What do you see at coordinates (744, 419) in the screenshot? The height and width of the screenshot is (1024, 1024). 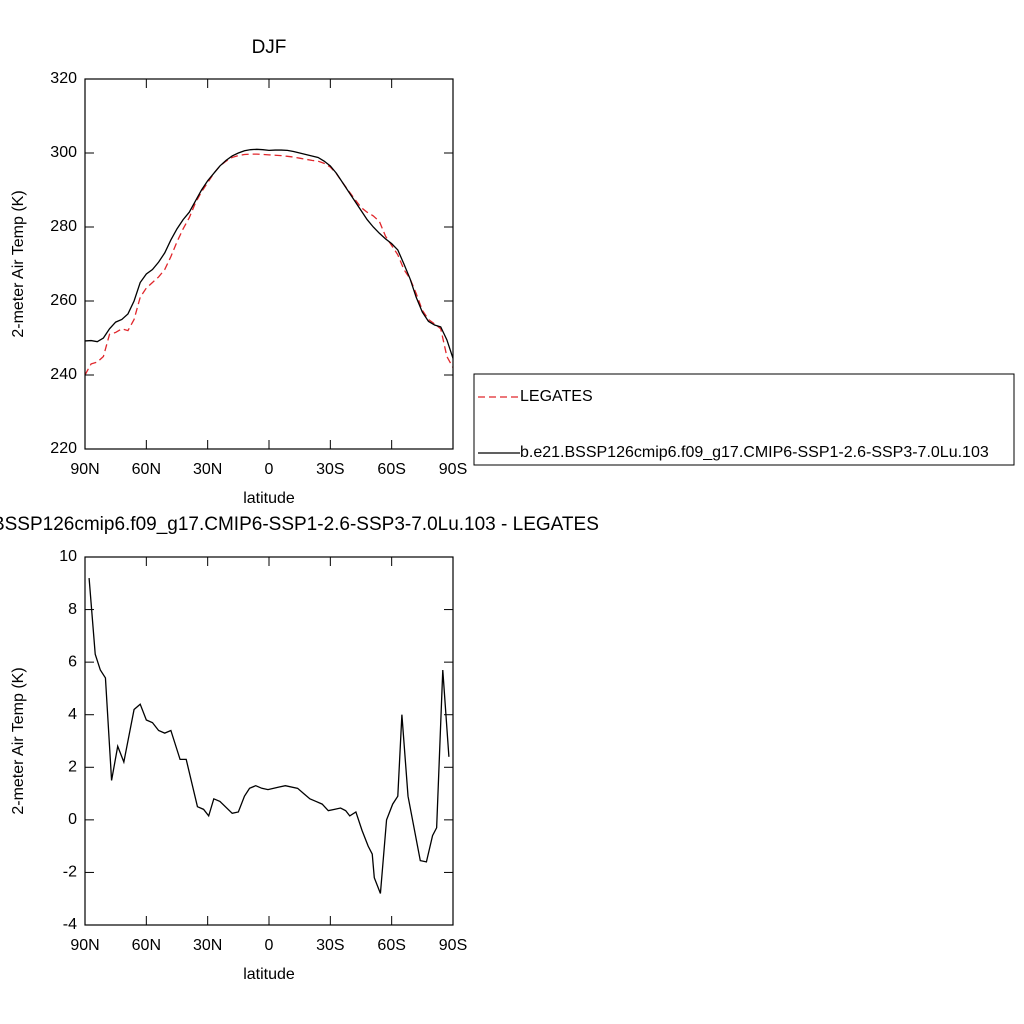 I see `legend-box` at bounding box center [744, 419].